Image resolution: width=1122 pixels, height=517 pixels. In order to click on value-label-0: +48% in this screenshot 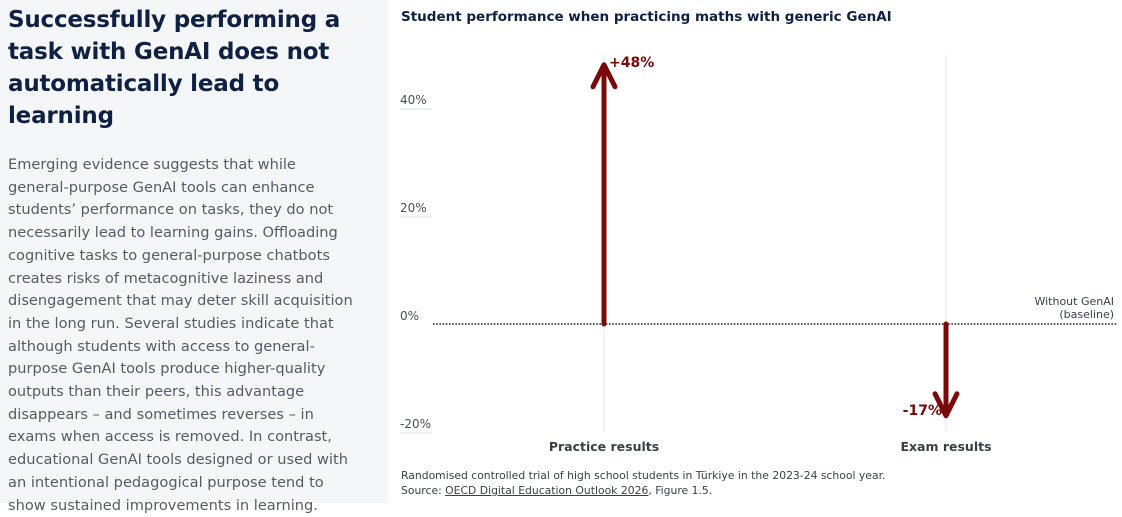, I will do `click(631, 63)`.